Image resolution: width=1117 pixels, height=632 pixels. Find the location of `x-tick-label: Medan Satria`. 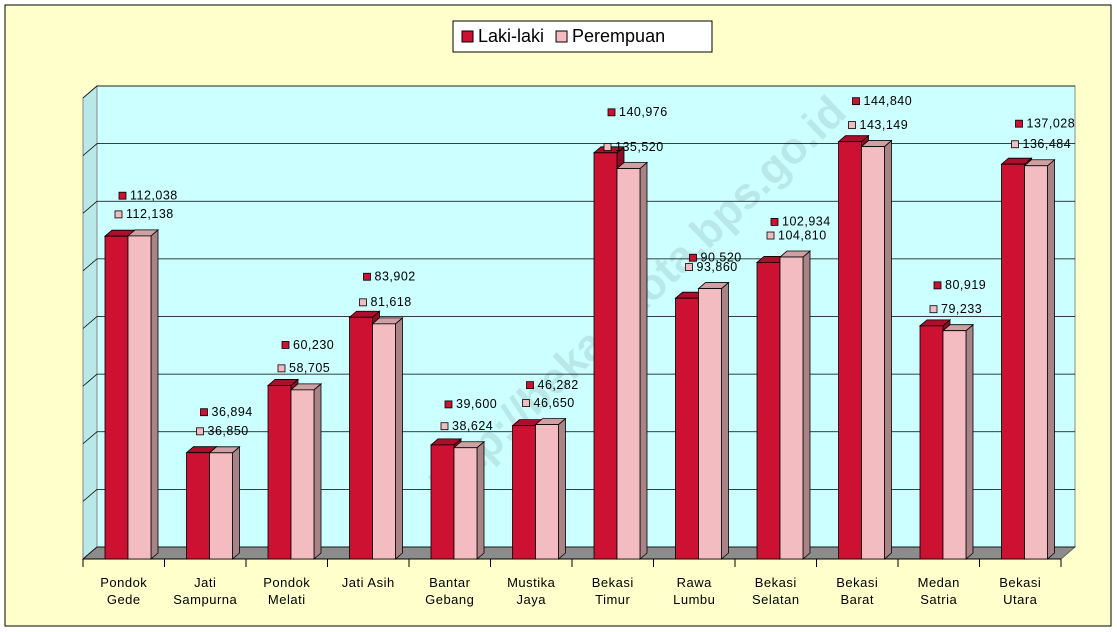

x-tick-label: Medan Satria is located at coordinates (938, 591).